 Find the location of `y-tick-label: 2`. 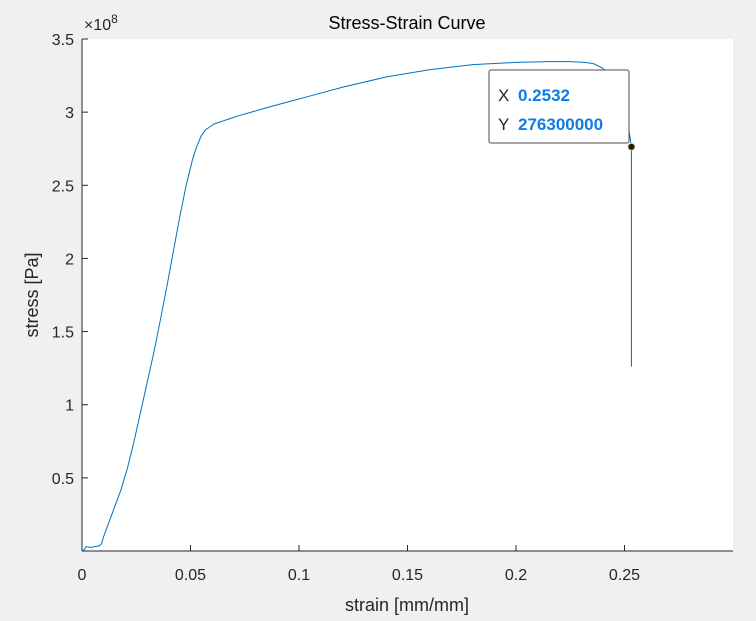

y-tick-label: 2 is located at coordinates (69, 259).